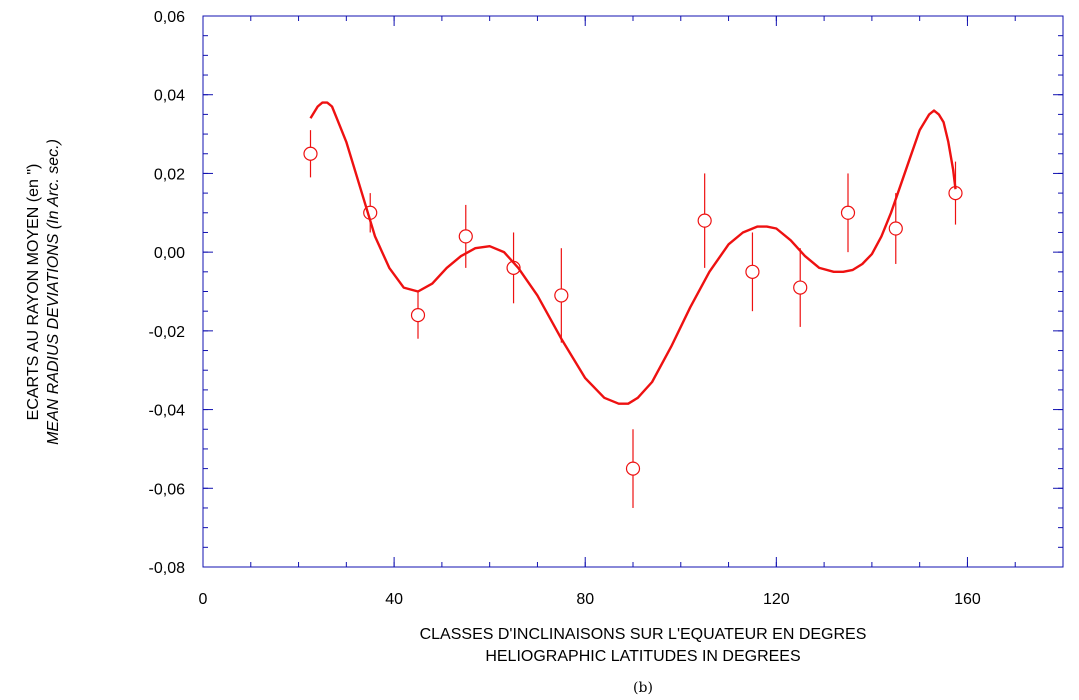 The image size is (1079, 700). What do you see at coordinates (776, 599) in the screenshot?
I see `x-tick-label: 120` at bounding box center [776, 599].